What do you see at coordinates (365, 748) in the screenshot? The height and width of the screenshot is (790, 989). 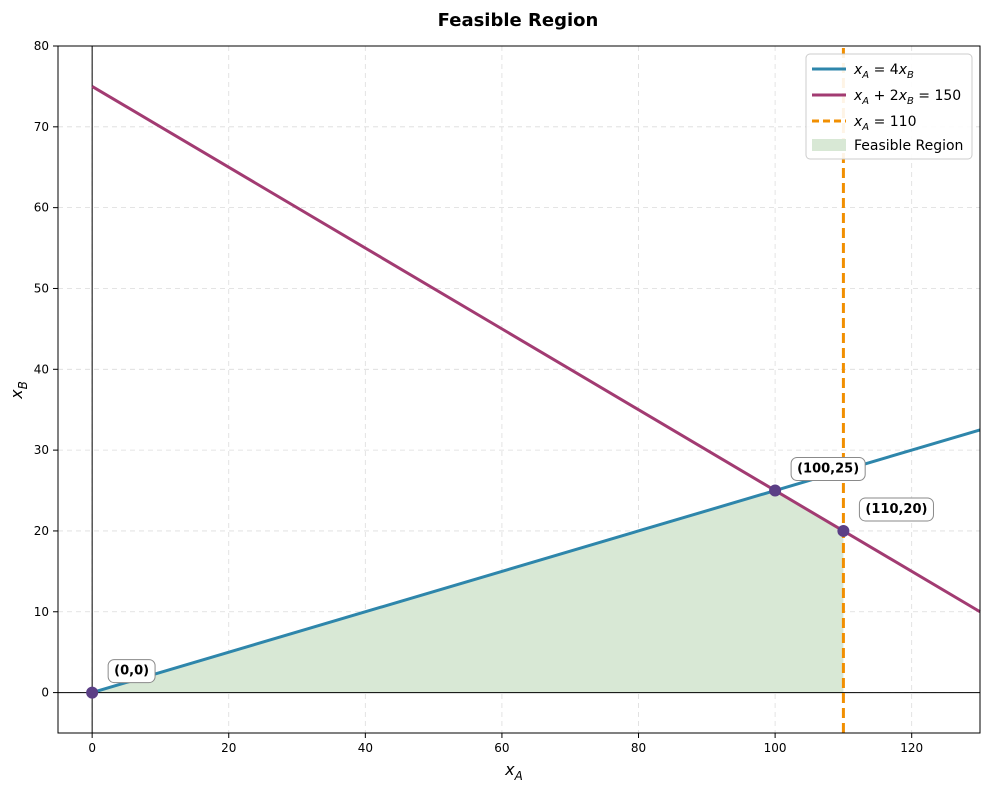 I see `x-tick-label: 40` at bounding box center [365, 748].